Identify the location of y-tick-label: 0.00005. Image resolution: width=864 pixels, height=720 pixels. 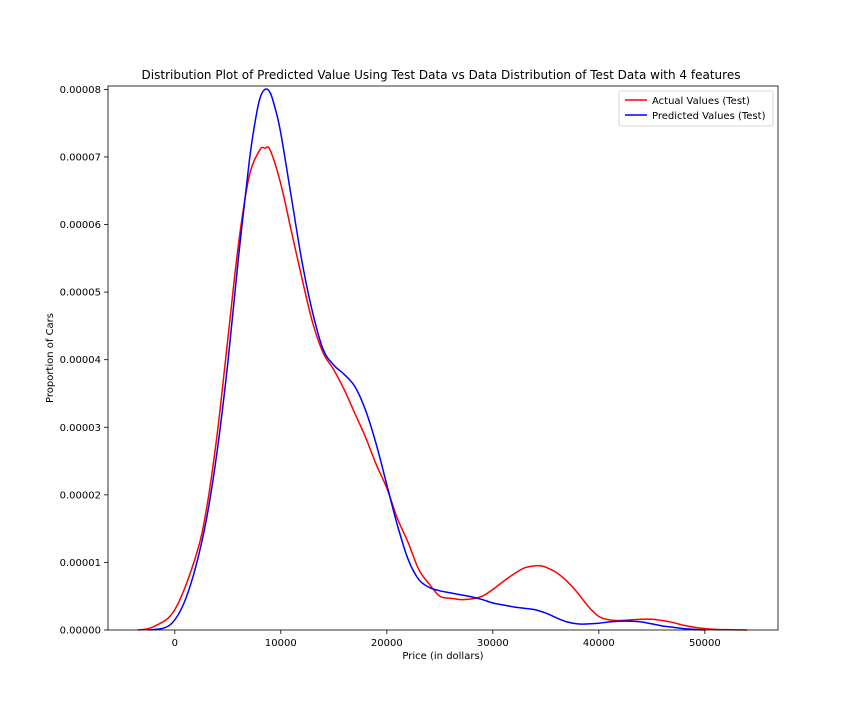
(80, 293).